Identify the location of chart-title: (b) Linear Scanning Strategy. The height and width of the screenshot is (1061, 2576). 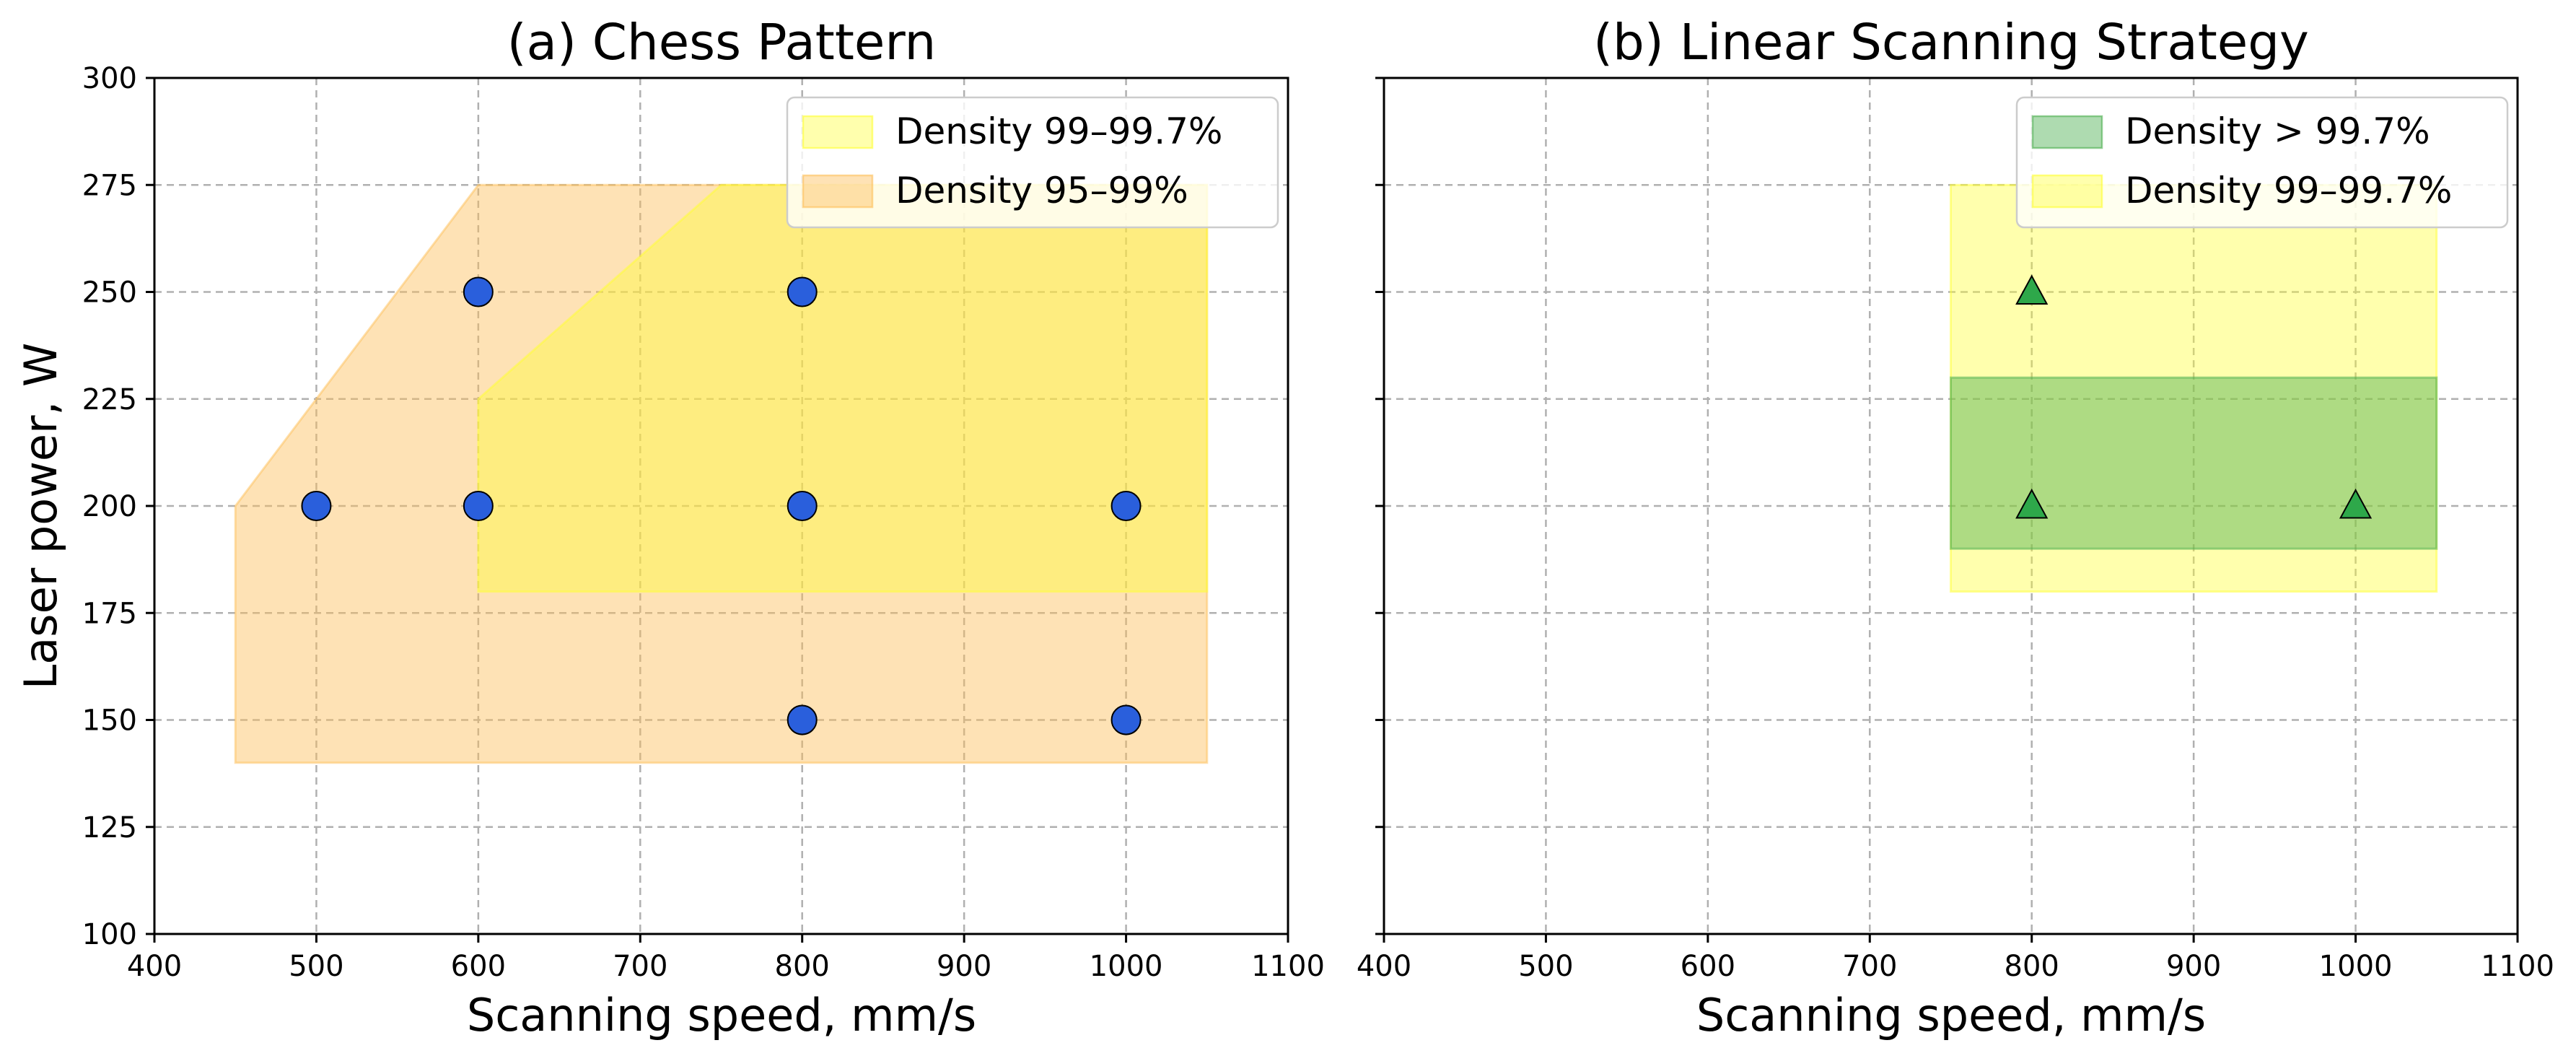
(1951, 42).